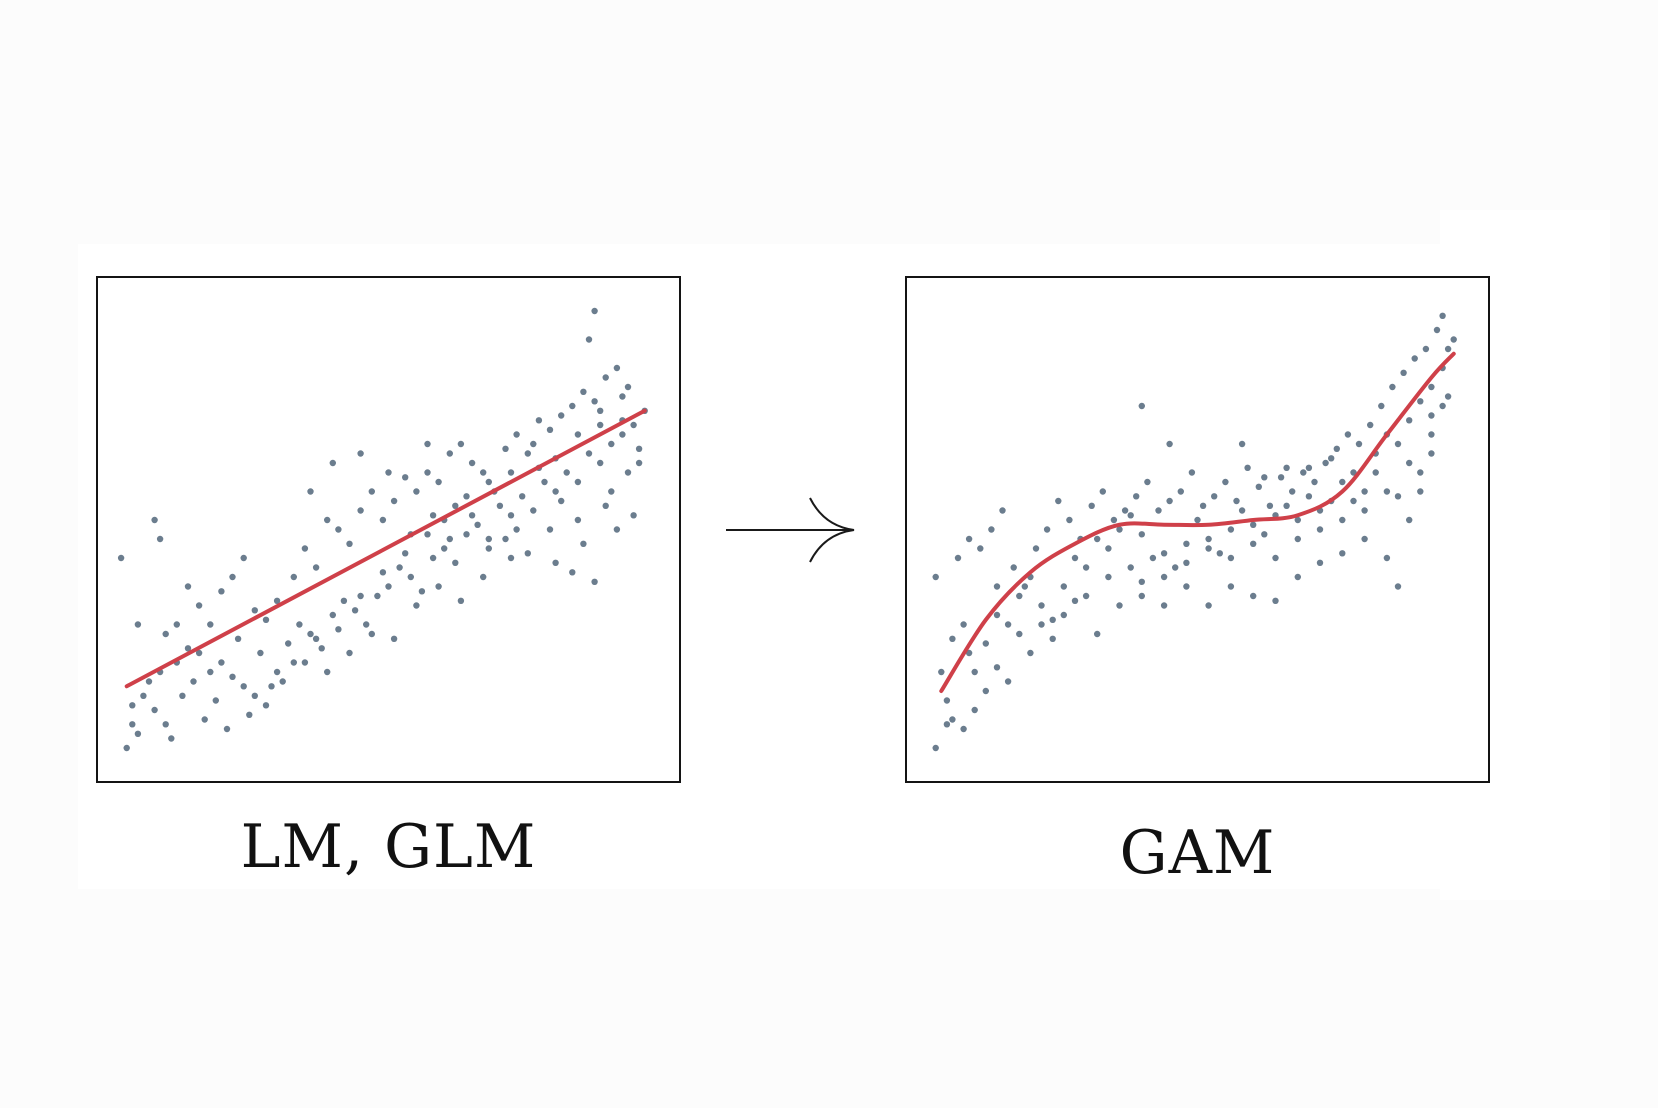  What do you see at coordinates (790, 530) in the screenshot?
I see `right-arrow-icon` at bounding box center [790, 530].